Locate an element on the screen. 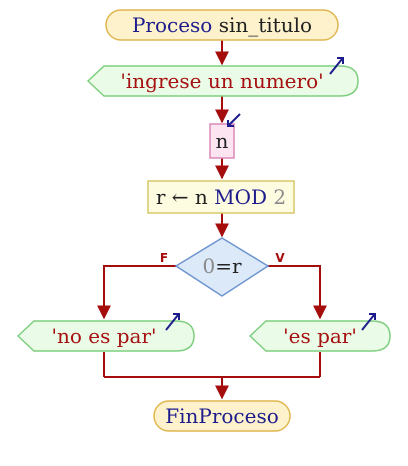 This screenshot has width=408, height=466. assign-node: r ← n MOD 2 is located at coordinates (221, 197).